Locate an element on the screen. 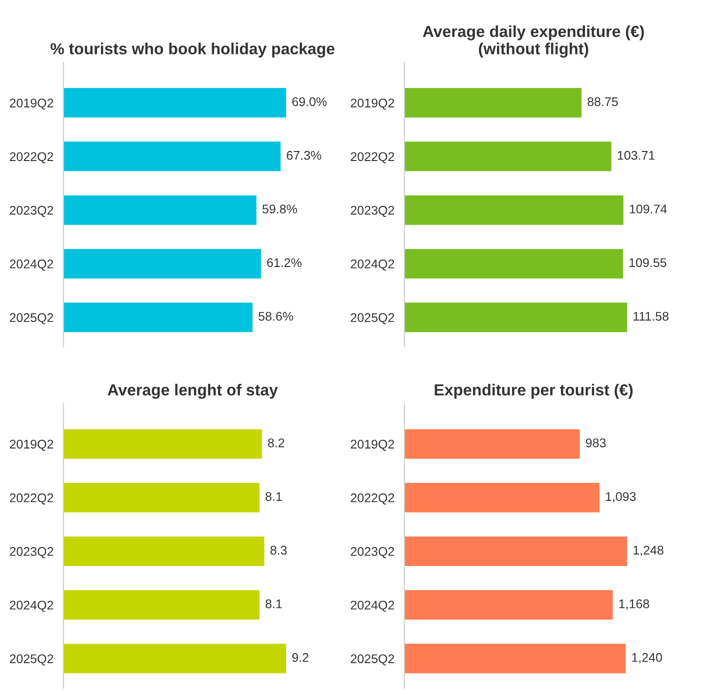  data-label: 61.2% is located at coordinates (284, 263).